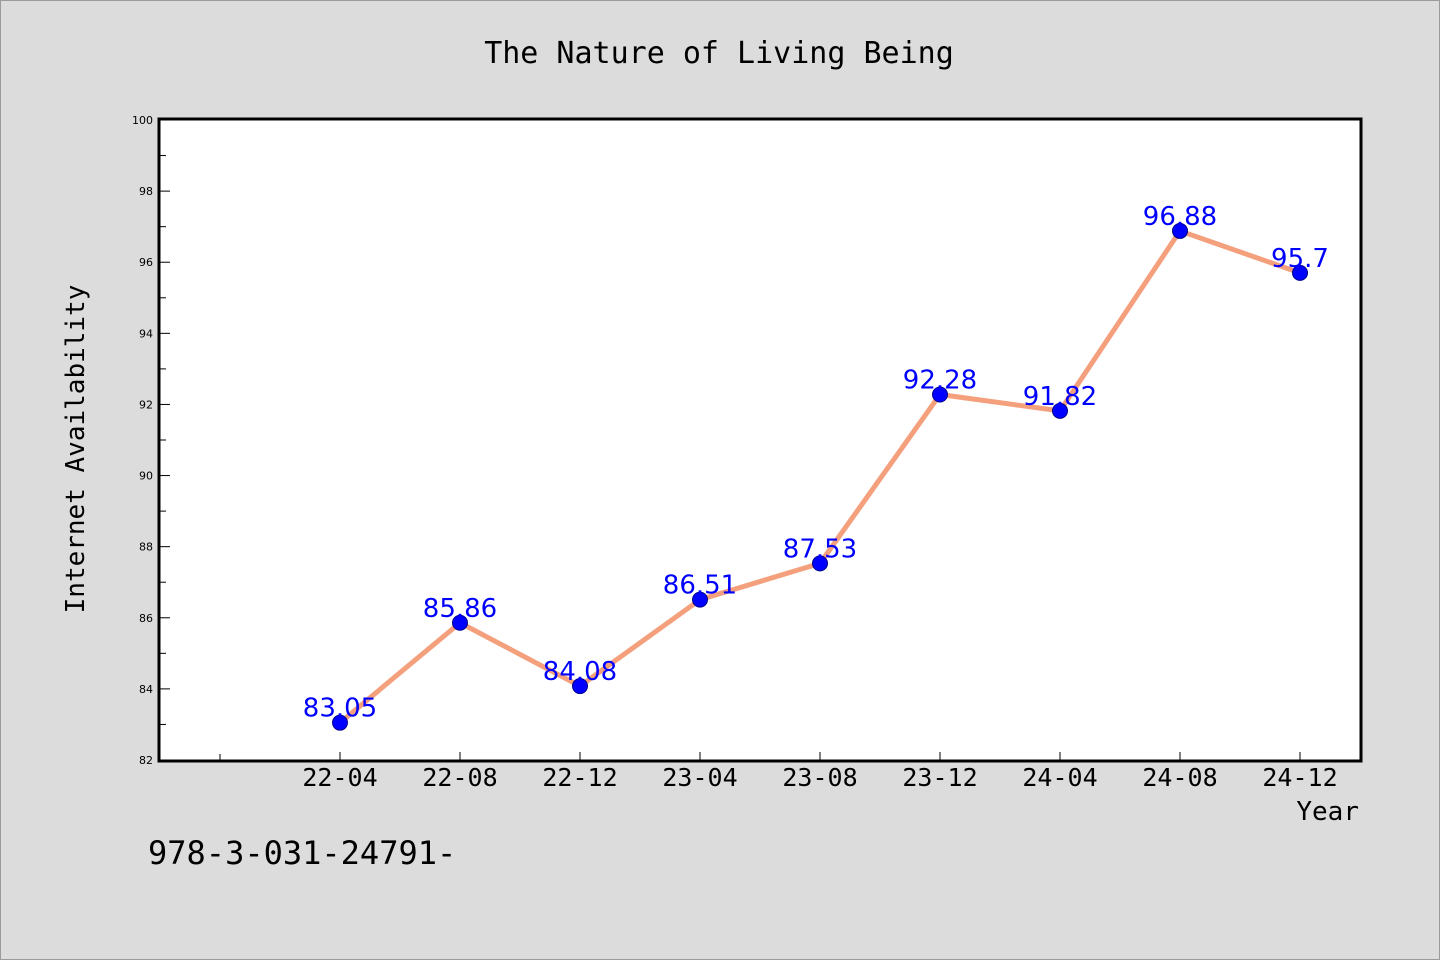  Describe the element at coordinates (939, 777) in the screenshot. I see `x-tick-label: 23-12` at that location.